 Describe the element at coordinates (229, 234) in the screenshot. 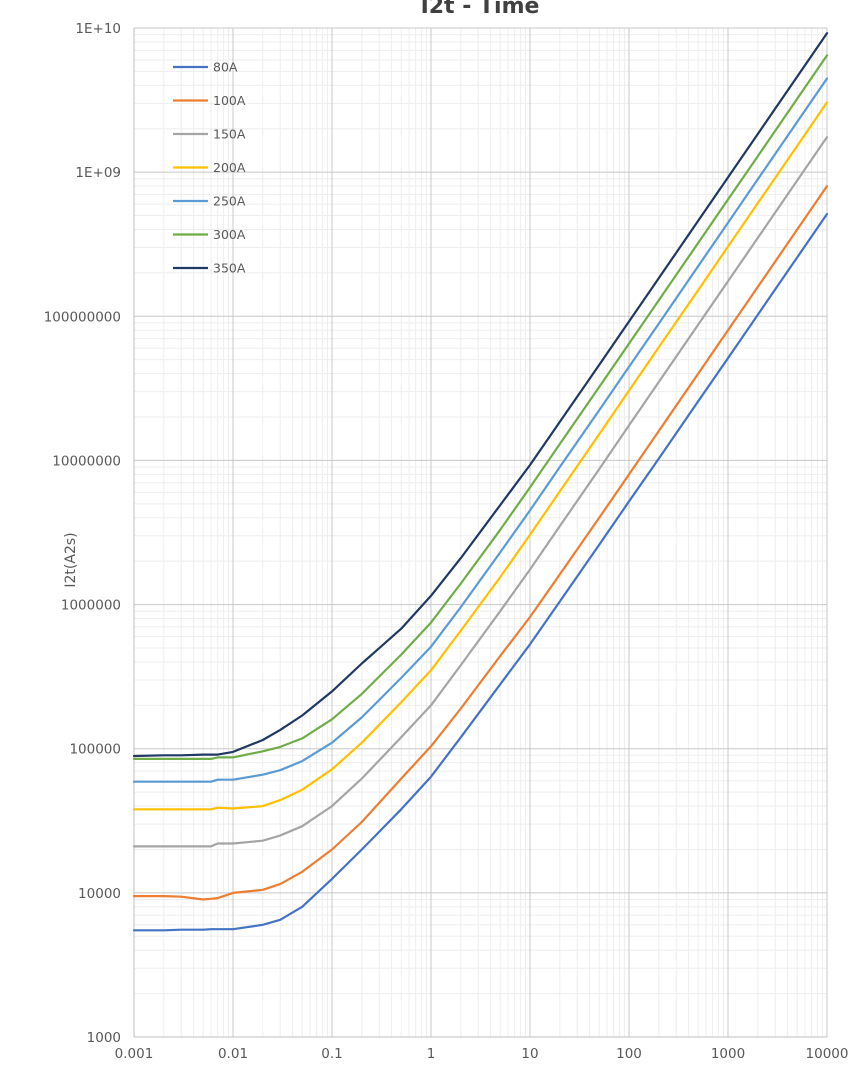

I see `legend-label: 300A` at that location.